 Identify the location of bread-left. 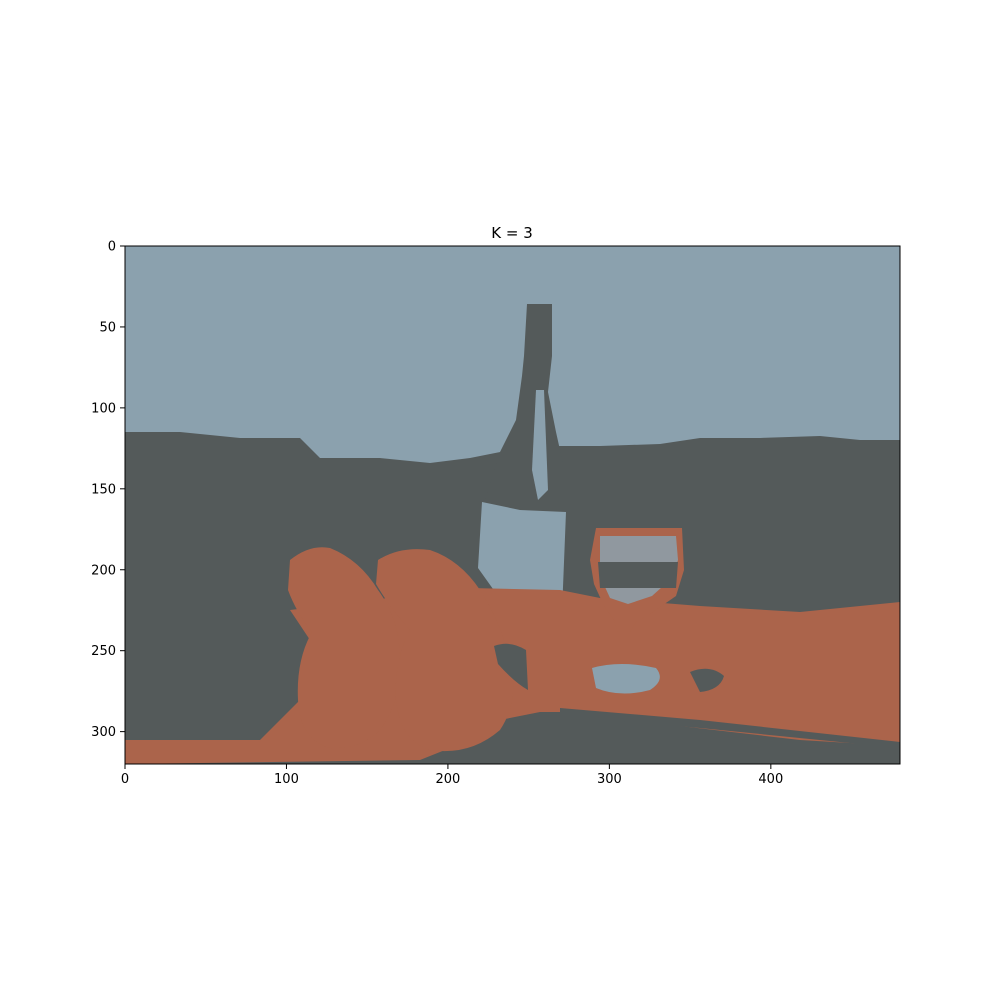
(344, 648).